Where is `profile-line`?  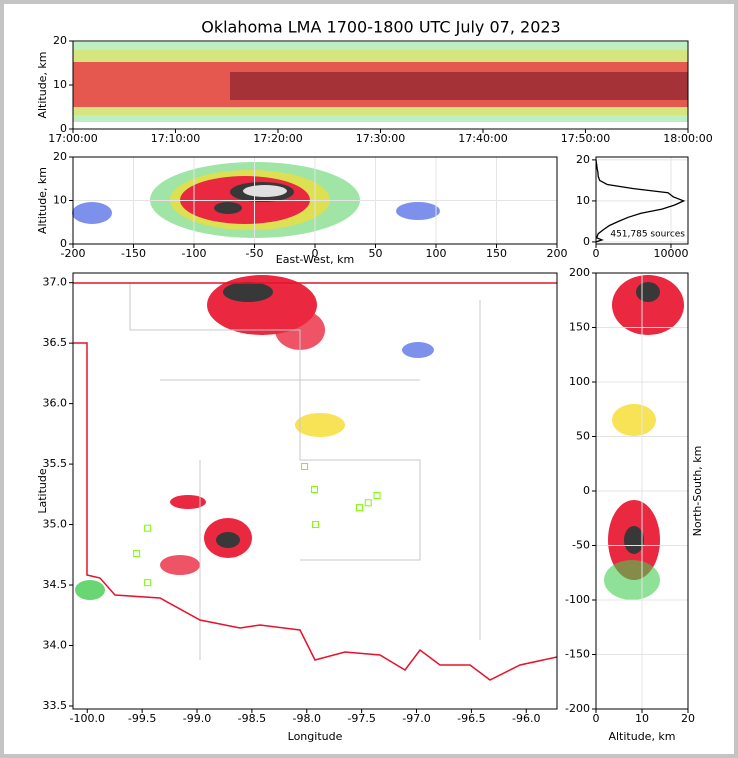 profile-line is located at coordinates (640, 201).